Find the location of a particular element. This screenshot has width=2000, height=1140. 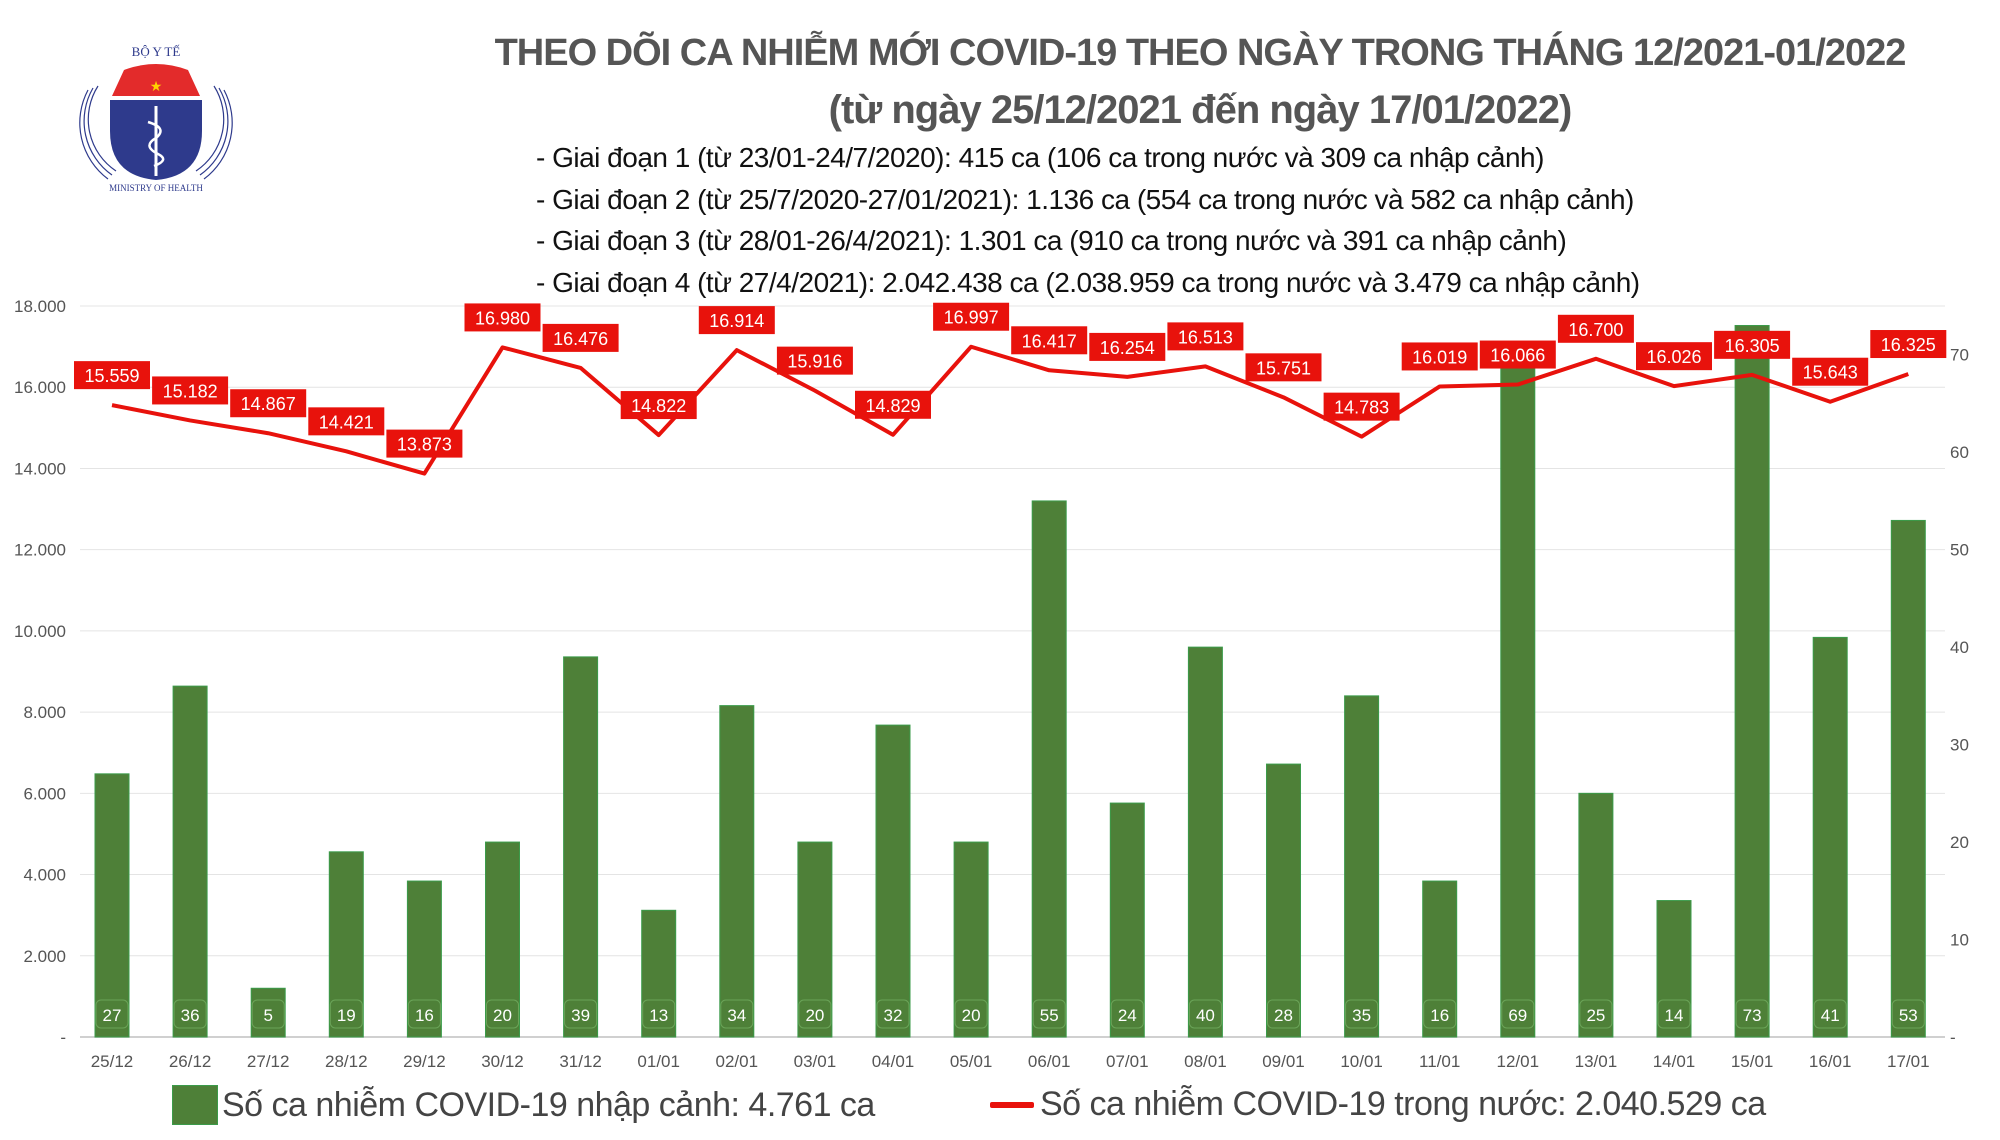

line-value-label: 15.916 is located at coordinates (814, 362).